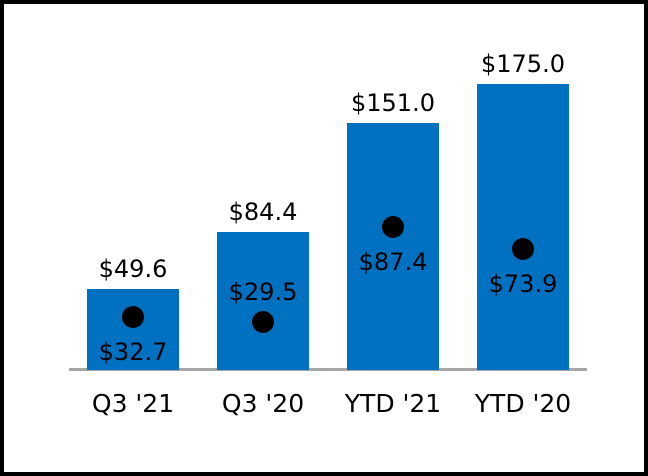  Describe the element at coordinates (263, 291) in the screenshot. I see `dot-value-label: $29.5` at that location.